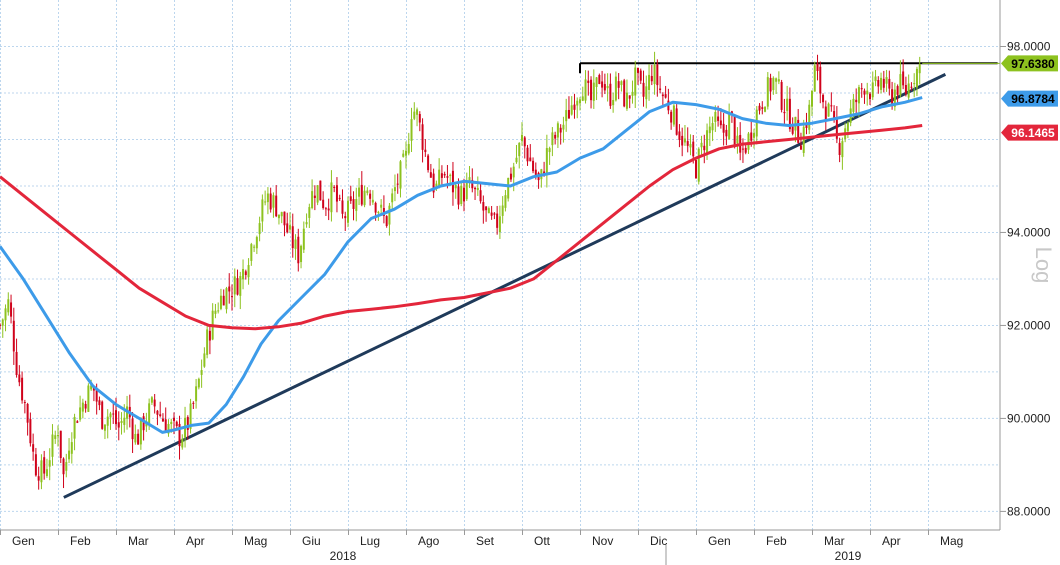  Describe the element at coordinates (80, 541) in the screenshot. I see `x-tick-label: Feb` at that location.